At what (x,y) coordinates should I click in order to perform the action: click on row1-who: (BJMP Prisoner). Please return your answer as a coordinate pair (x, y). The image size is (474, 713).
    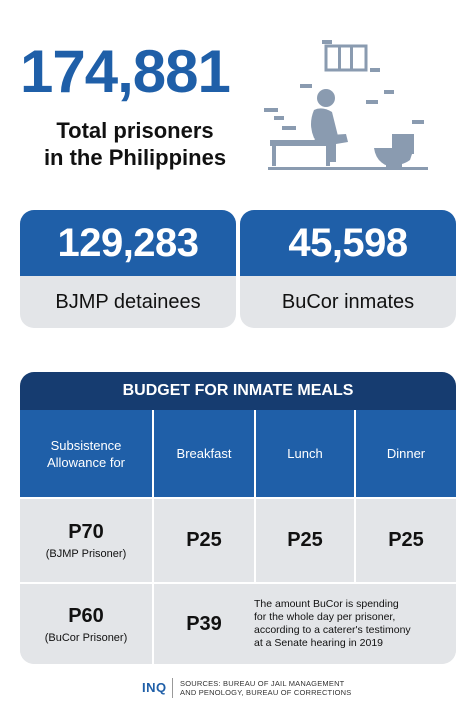
    Looking at the image, I should click on (86, 554).